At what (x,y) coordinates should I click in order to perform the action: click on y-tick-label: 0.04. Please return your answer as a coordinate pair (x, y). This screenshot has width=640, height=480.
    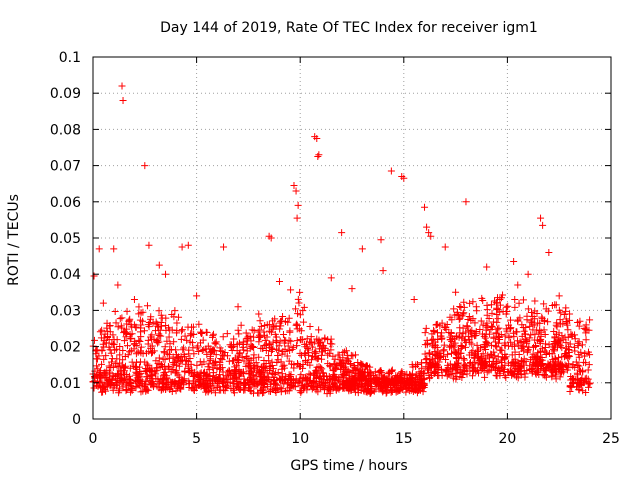
    Looking at the image, I should click on (65, 275).